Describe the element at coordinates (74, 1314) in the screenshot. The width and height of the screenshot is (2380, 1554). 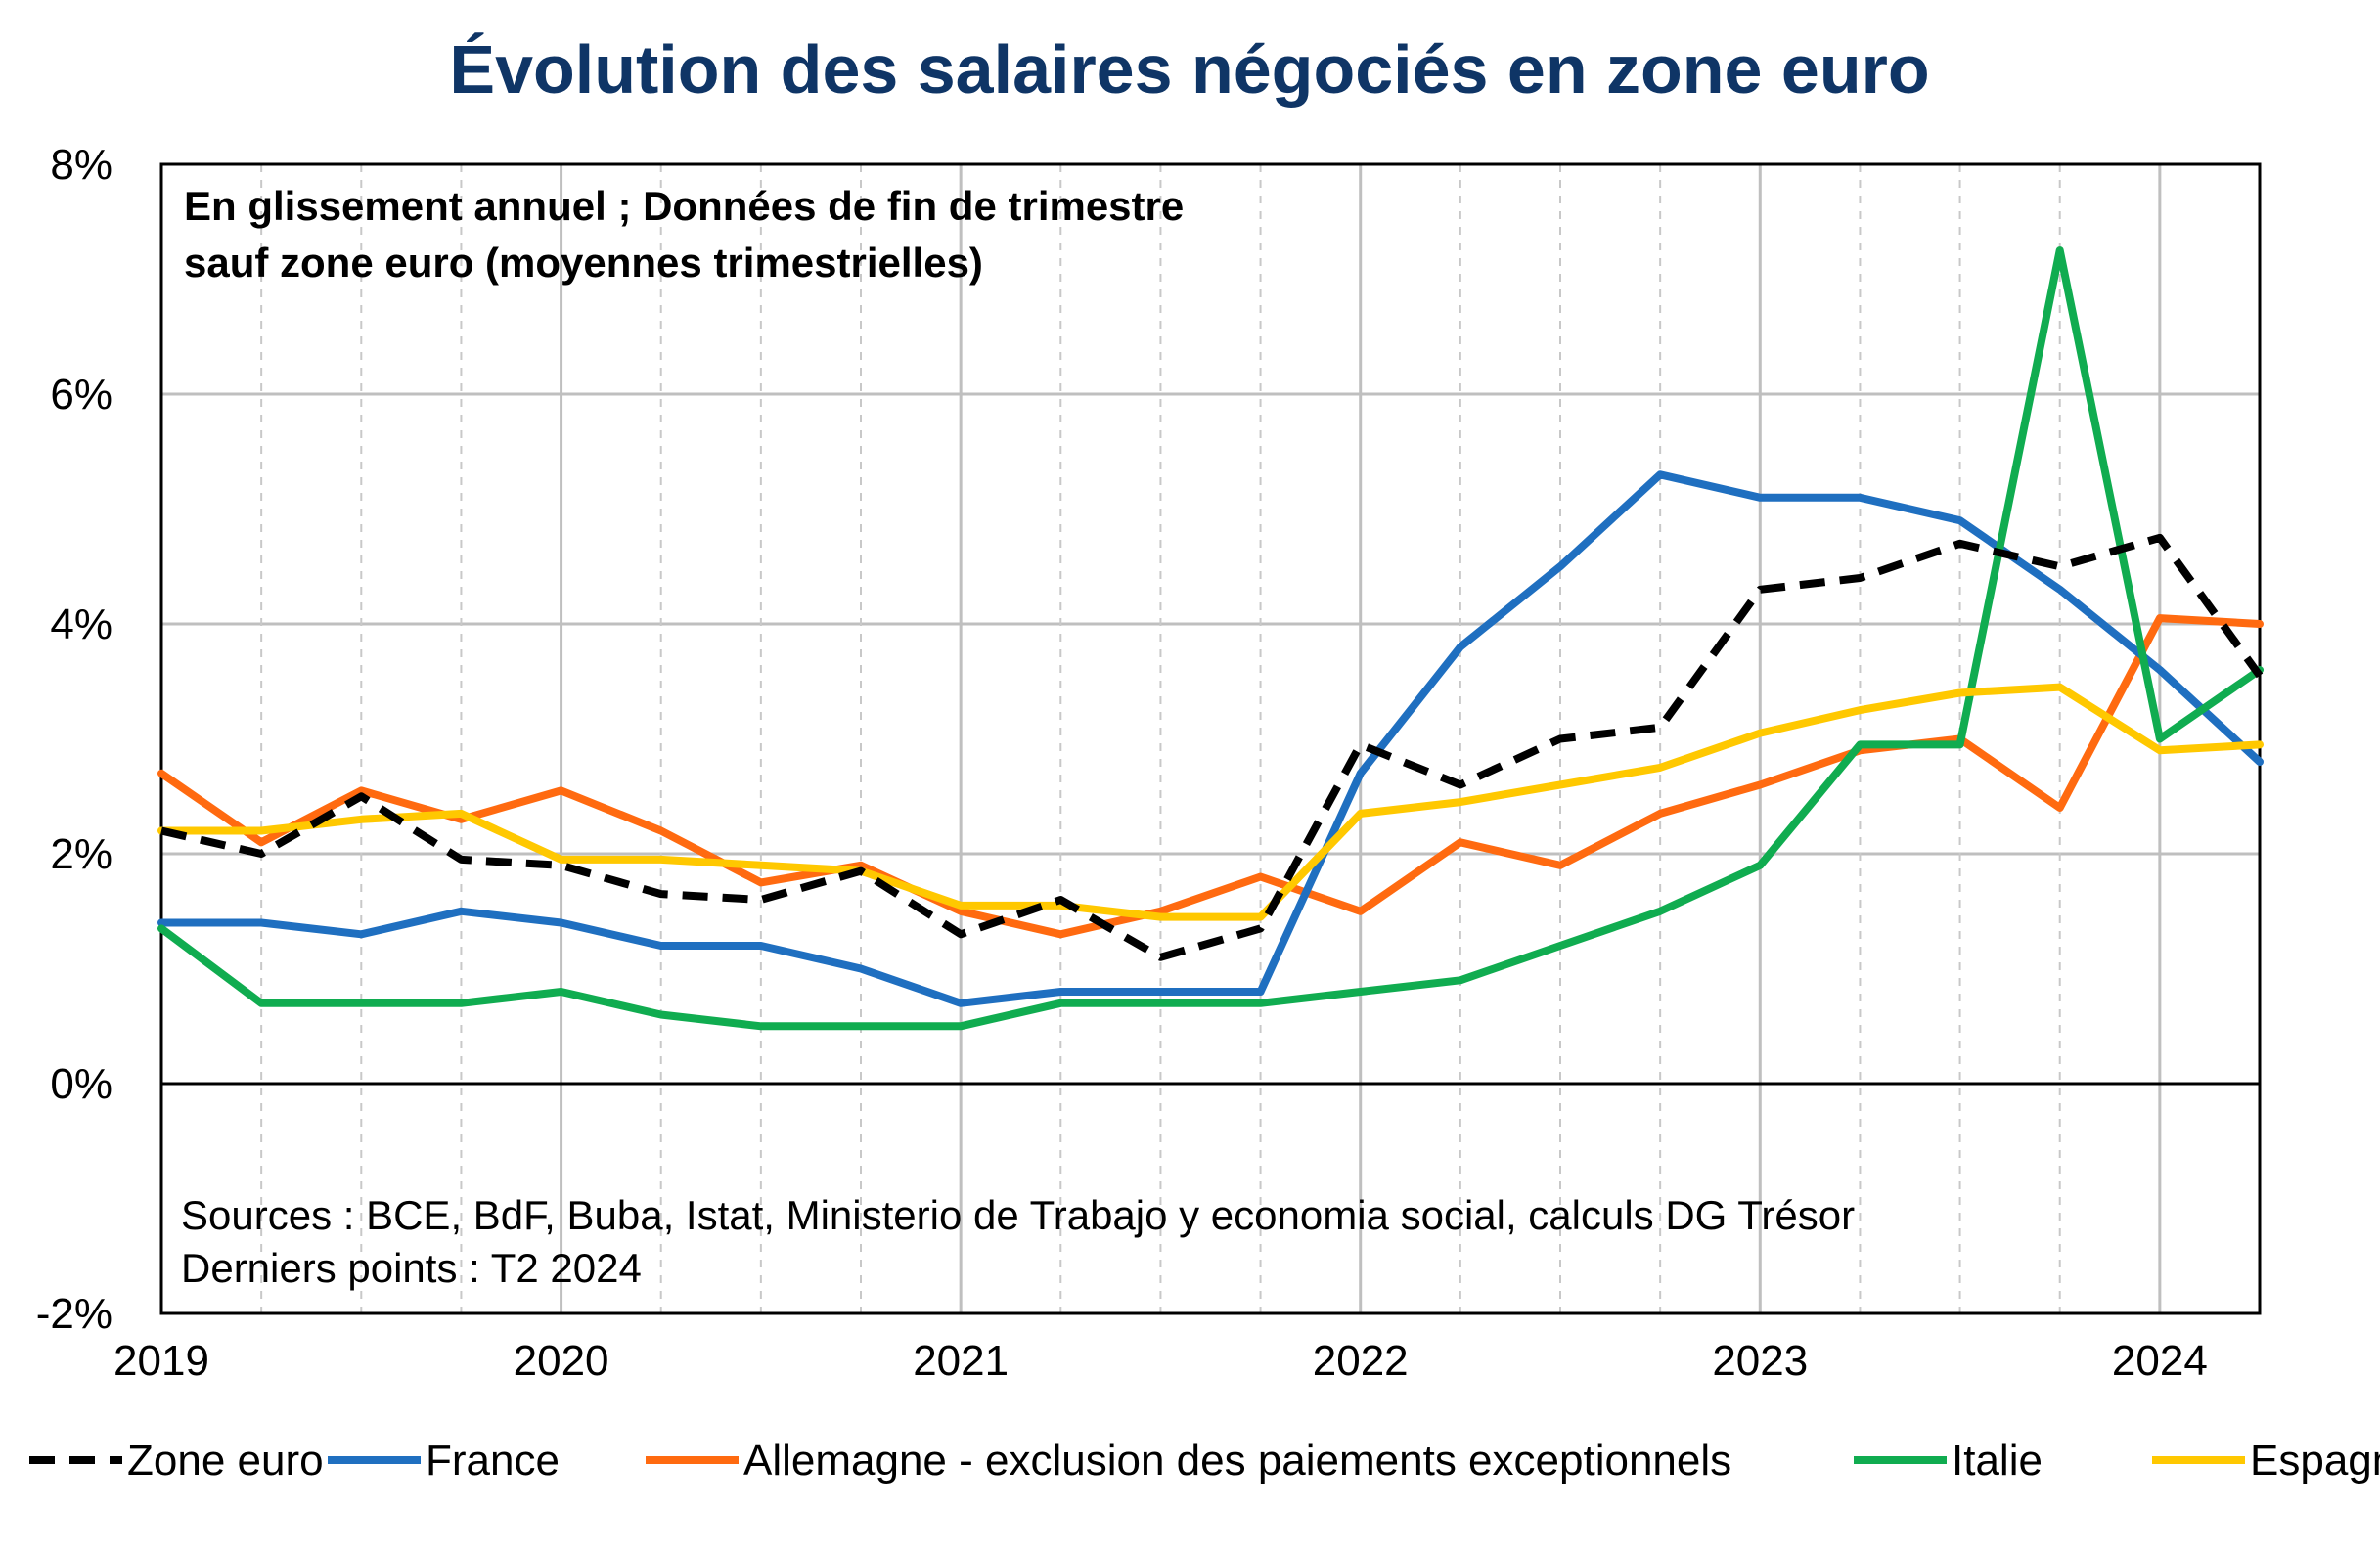
I see `y-tick-label: -2%` at that location.